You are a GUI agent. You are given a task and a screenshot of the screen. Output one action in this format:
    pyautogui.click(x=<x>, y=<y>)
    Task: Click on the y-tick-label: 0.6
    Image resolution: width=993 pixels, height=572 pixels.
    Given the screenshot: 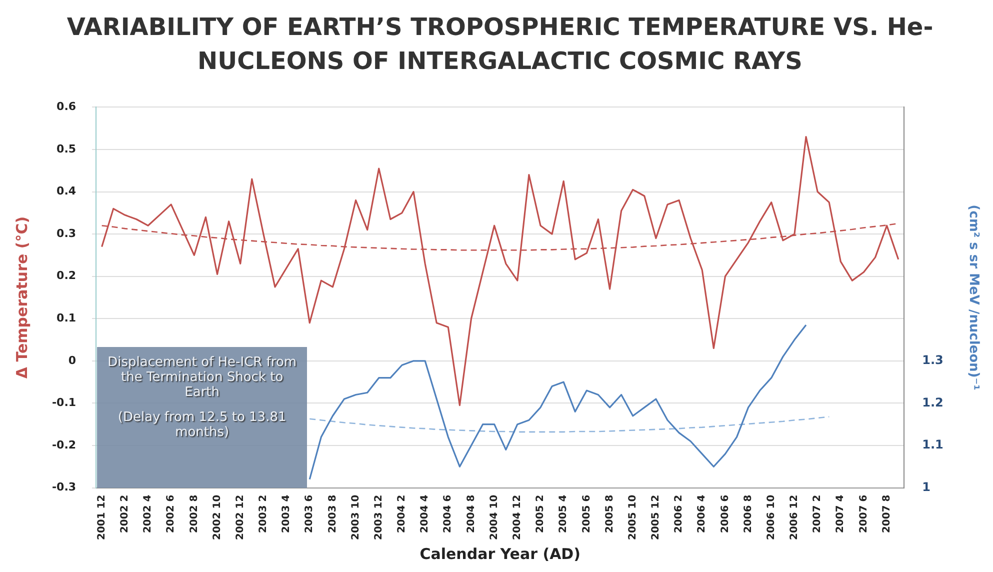 What is the action you would take?
    pyautogui.click(x=66, y=107)
    